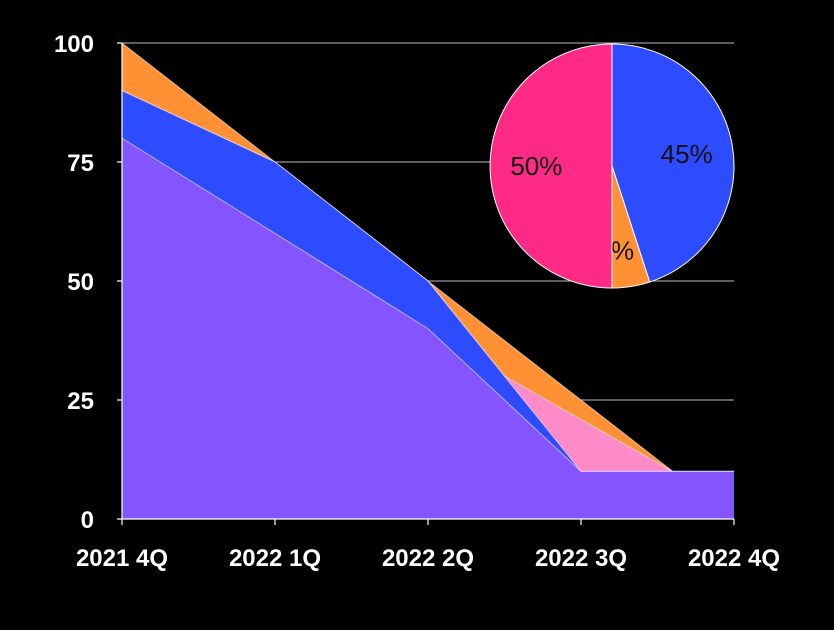 This screenshot has width=834, height=630. What do you see at coordinates (536, 166) in the screenshot?
I see `pie-slice-label: 50%` at bounding box center [536, 166].